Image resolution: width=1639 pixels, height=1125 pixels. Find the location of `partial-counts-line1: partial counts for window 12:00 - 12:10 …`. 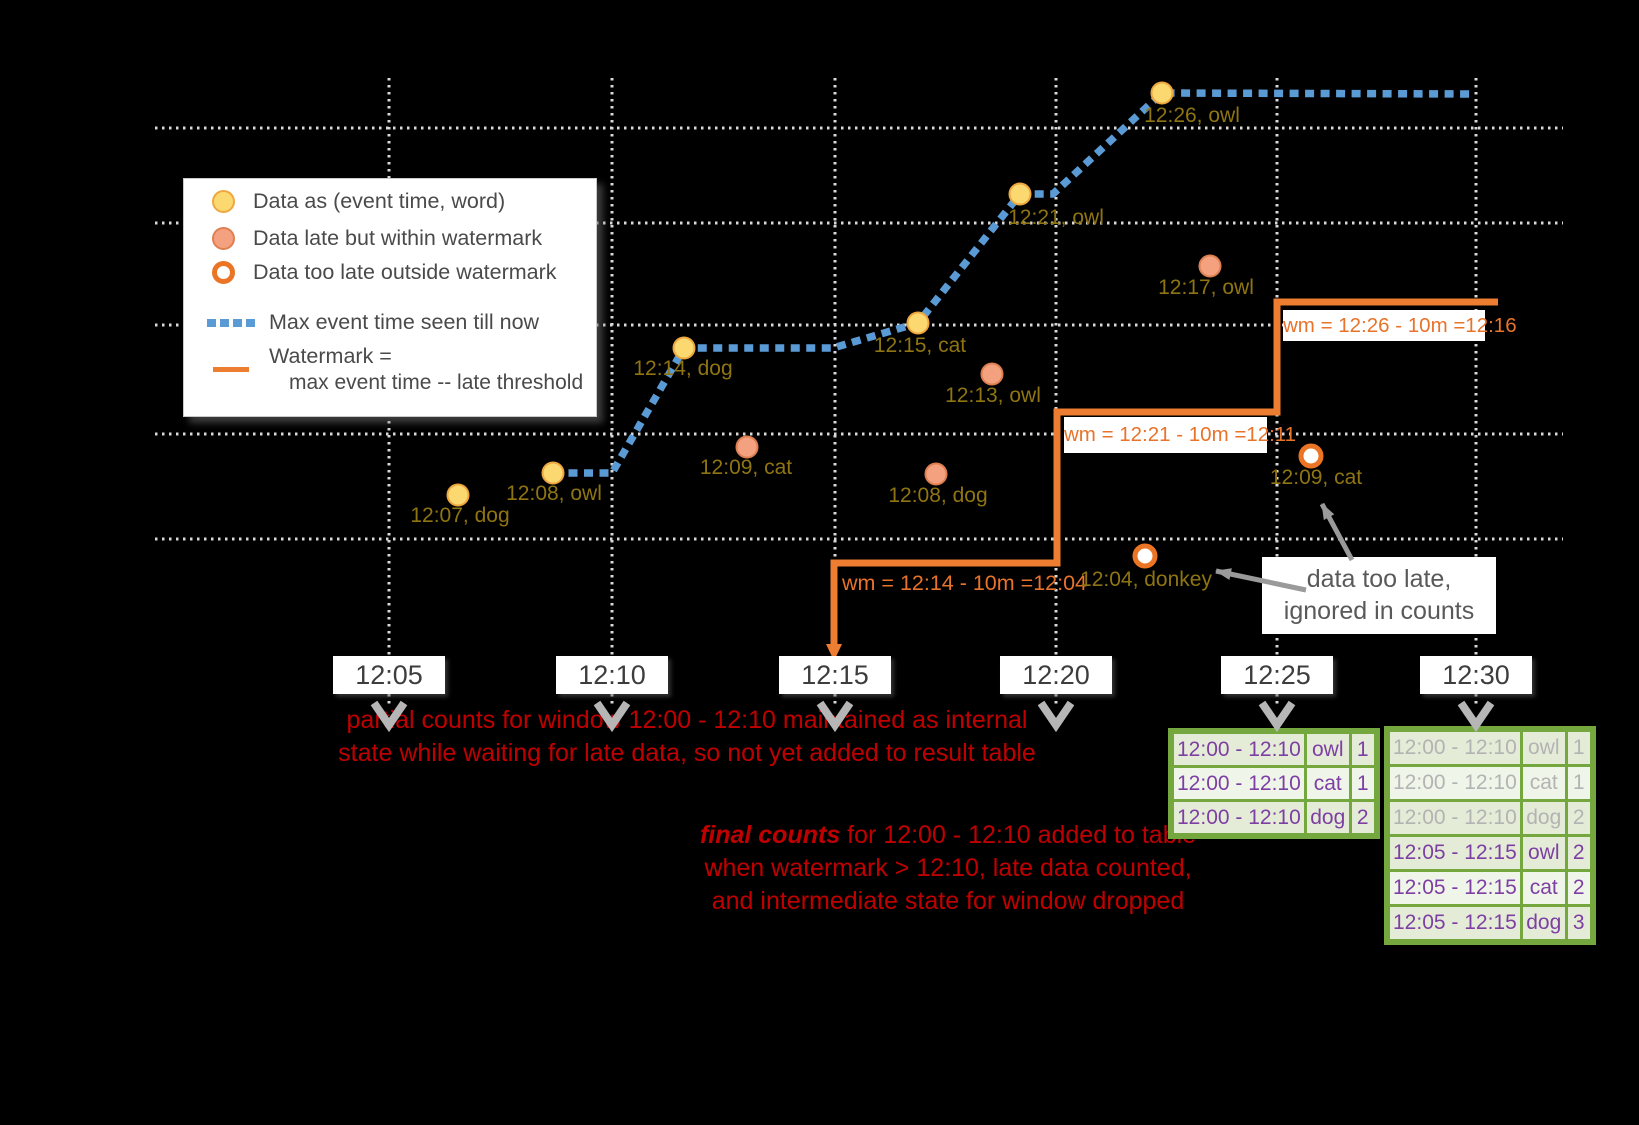

partial-counts-line1: partial counts for window 12:00 - 12:10 … is located at coordinates (687, 720).